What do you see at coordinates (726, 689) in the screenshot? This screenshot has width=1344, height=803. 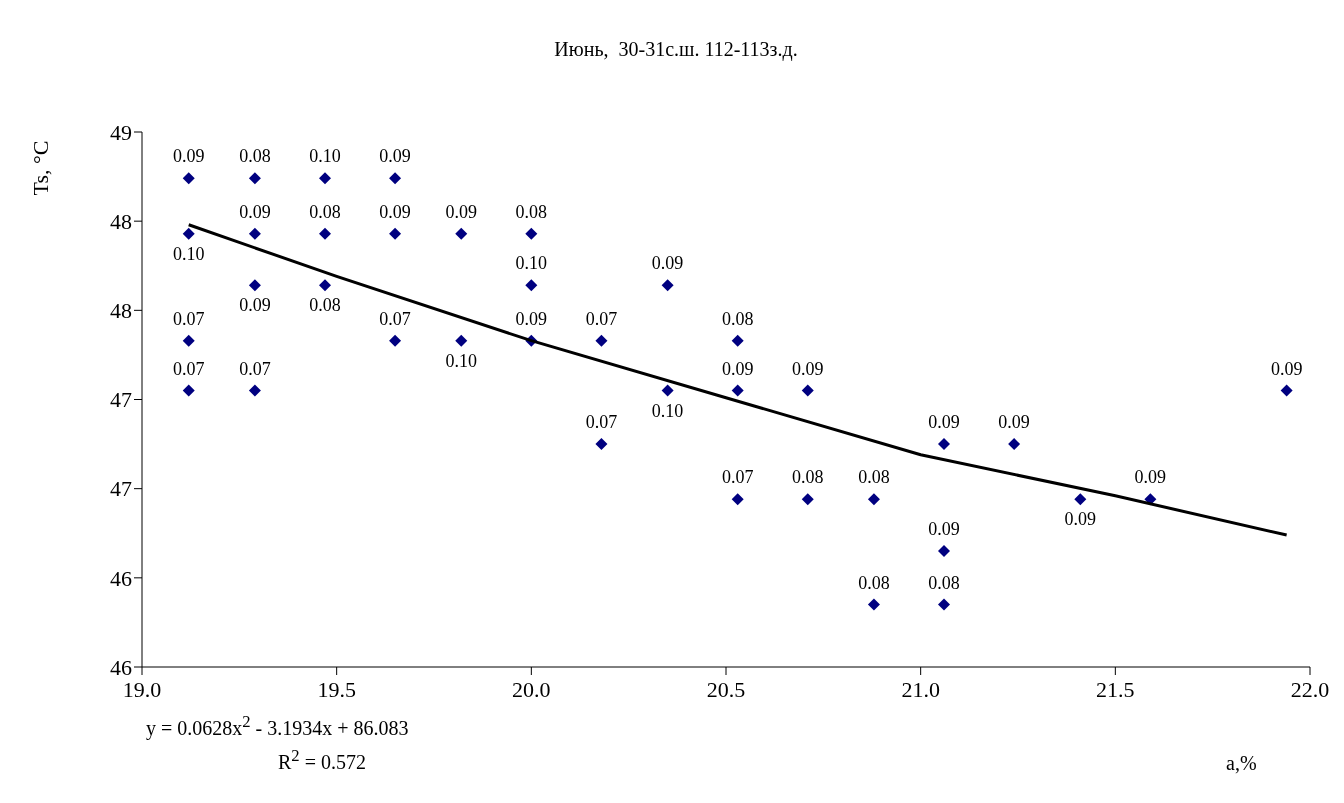 I see `x-tick-label: 20.5` at bounding box center [726, 689].